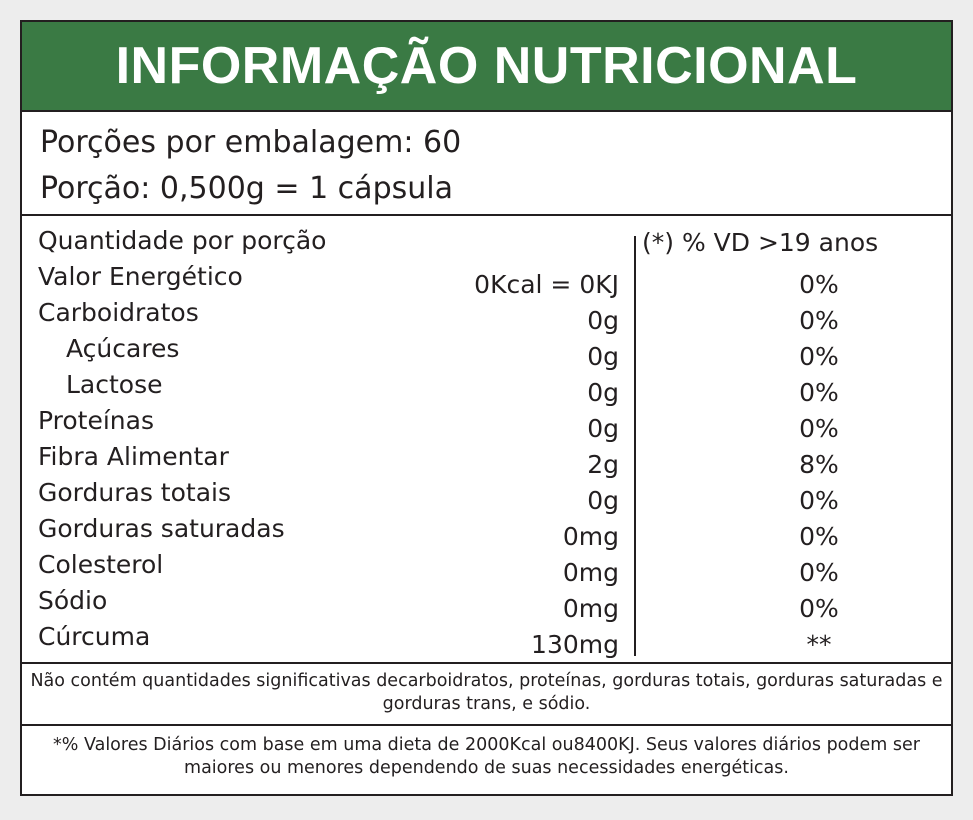 This screenshot has width=973, height=820. I want to click on nutrient-name: Valor Energético, so click(140, 276).